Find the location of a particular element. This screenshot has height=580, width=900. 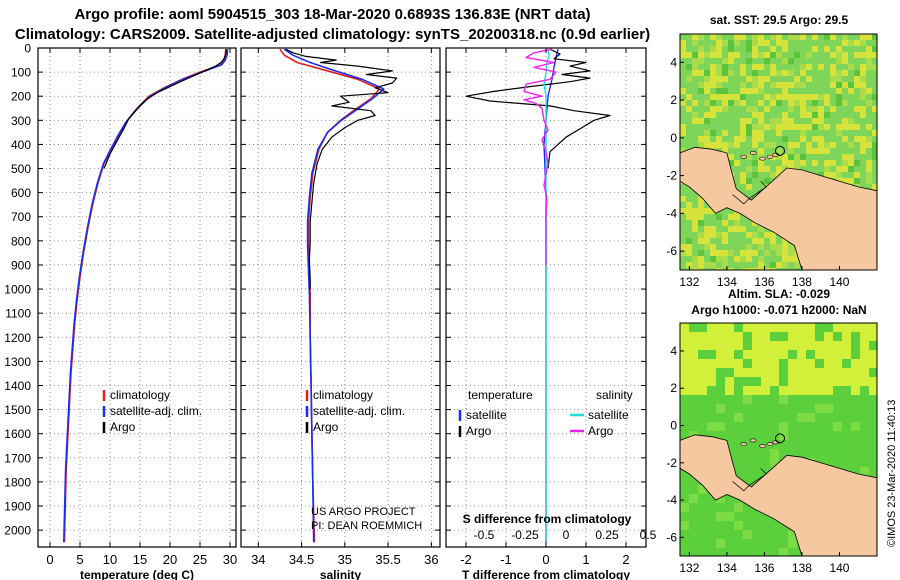

x-tick-label: 0 is located at coordinates (545, 559).